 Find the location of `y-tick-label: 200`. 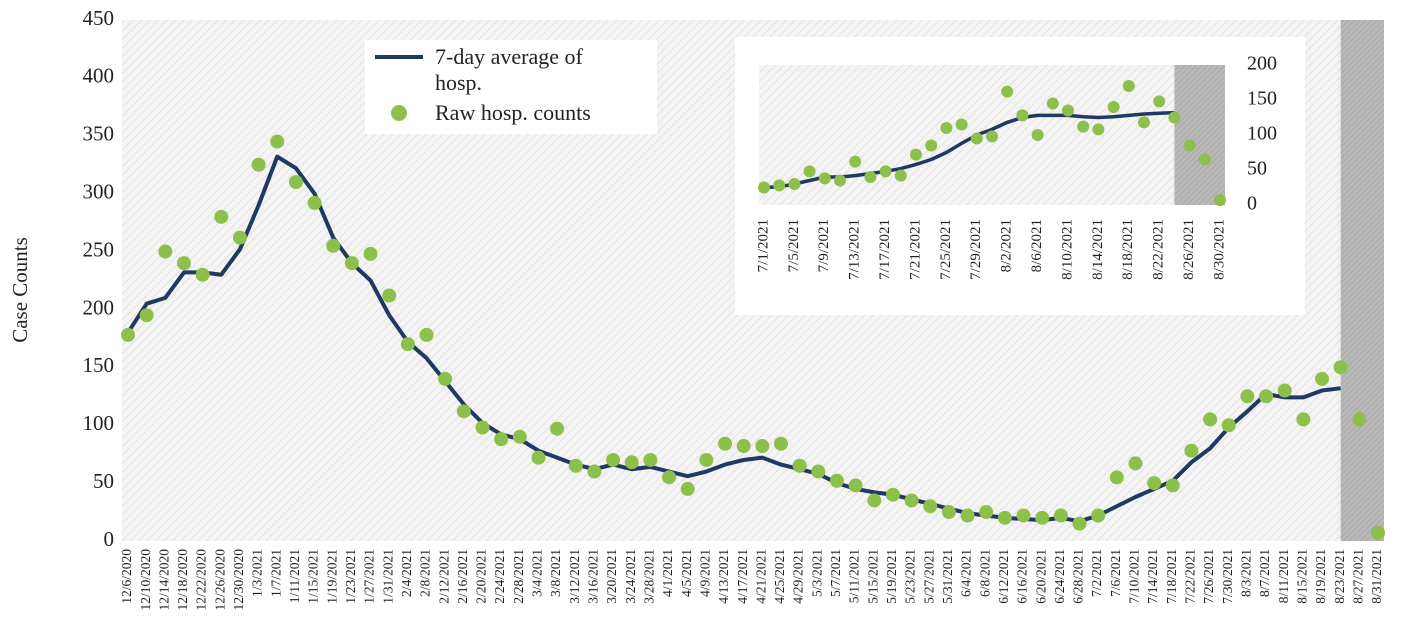

y-tick-label: 200 is located at coordinates (1262, 64).